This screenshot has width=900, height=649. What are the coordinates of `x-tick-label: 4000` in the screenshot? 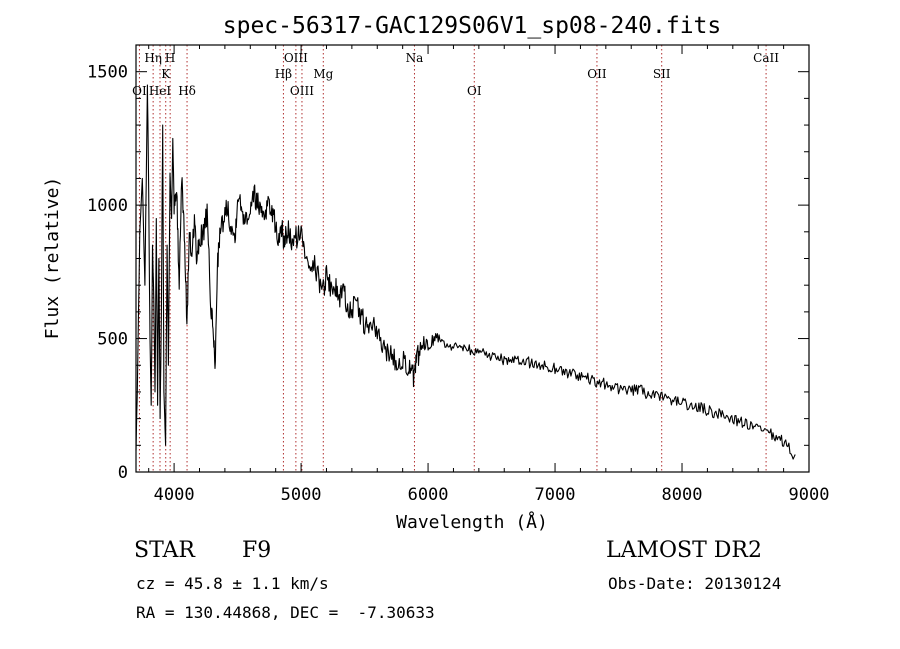 It's located at (174, 495).